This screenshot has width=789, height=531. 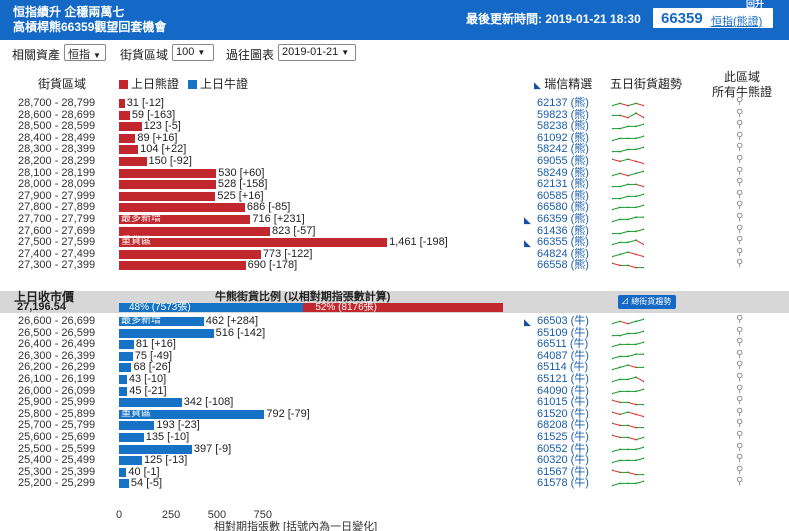 I want to click on bear-bar: 重貨區, so click(x=253, y=242).